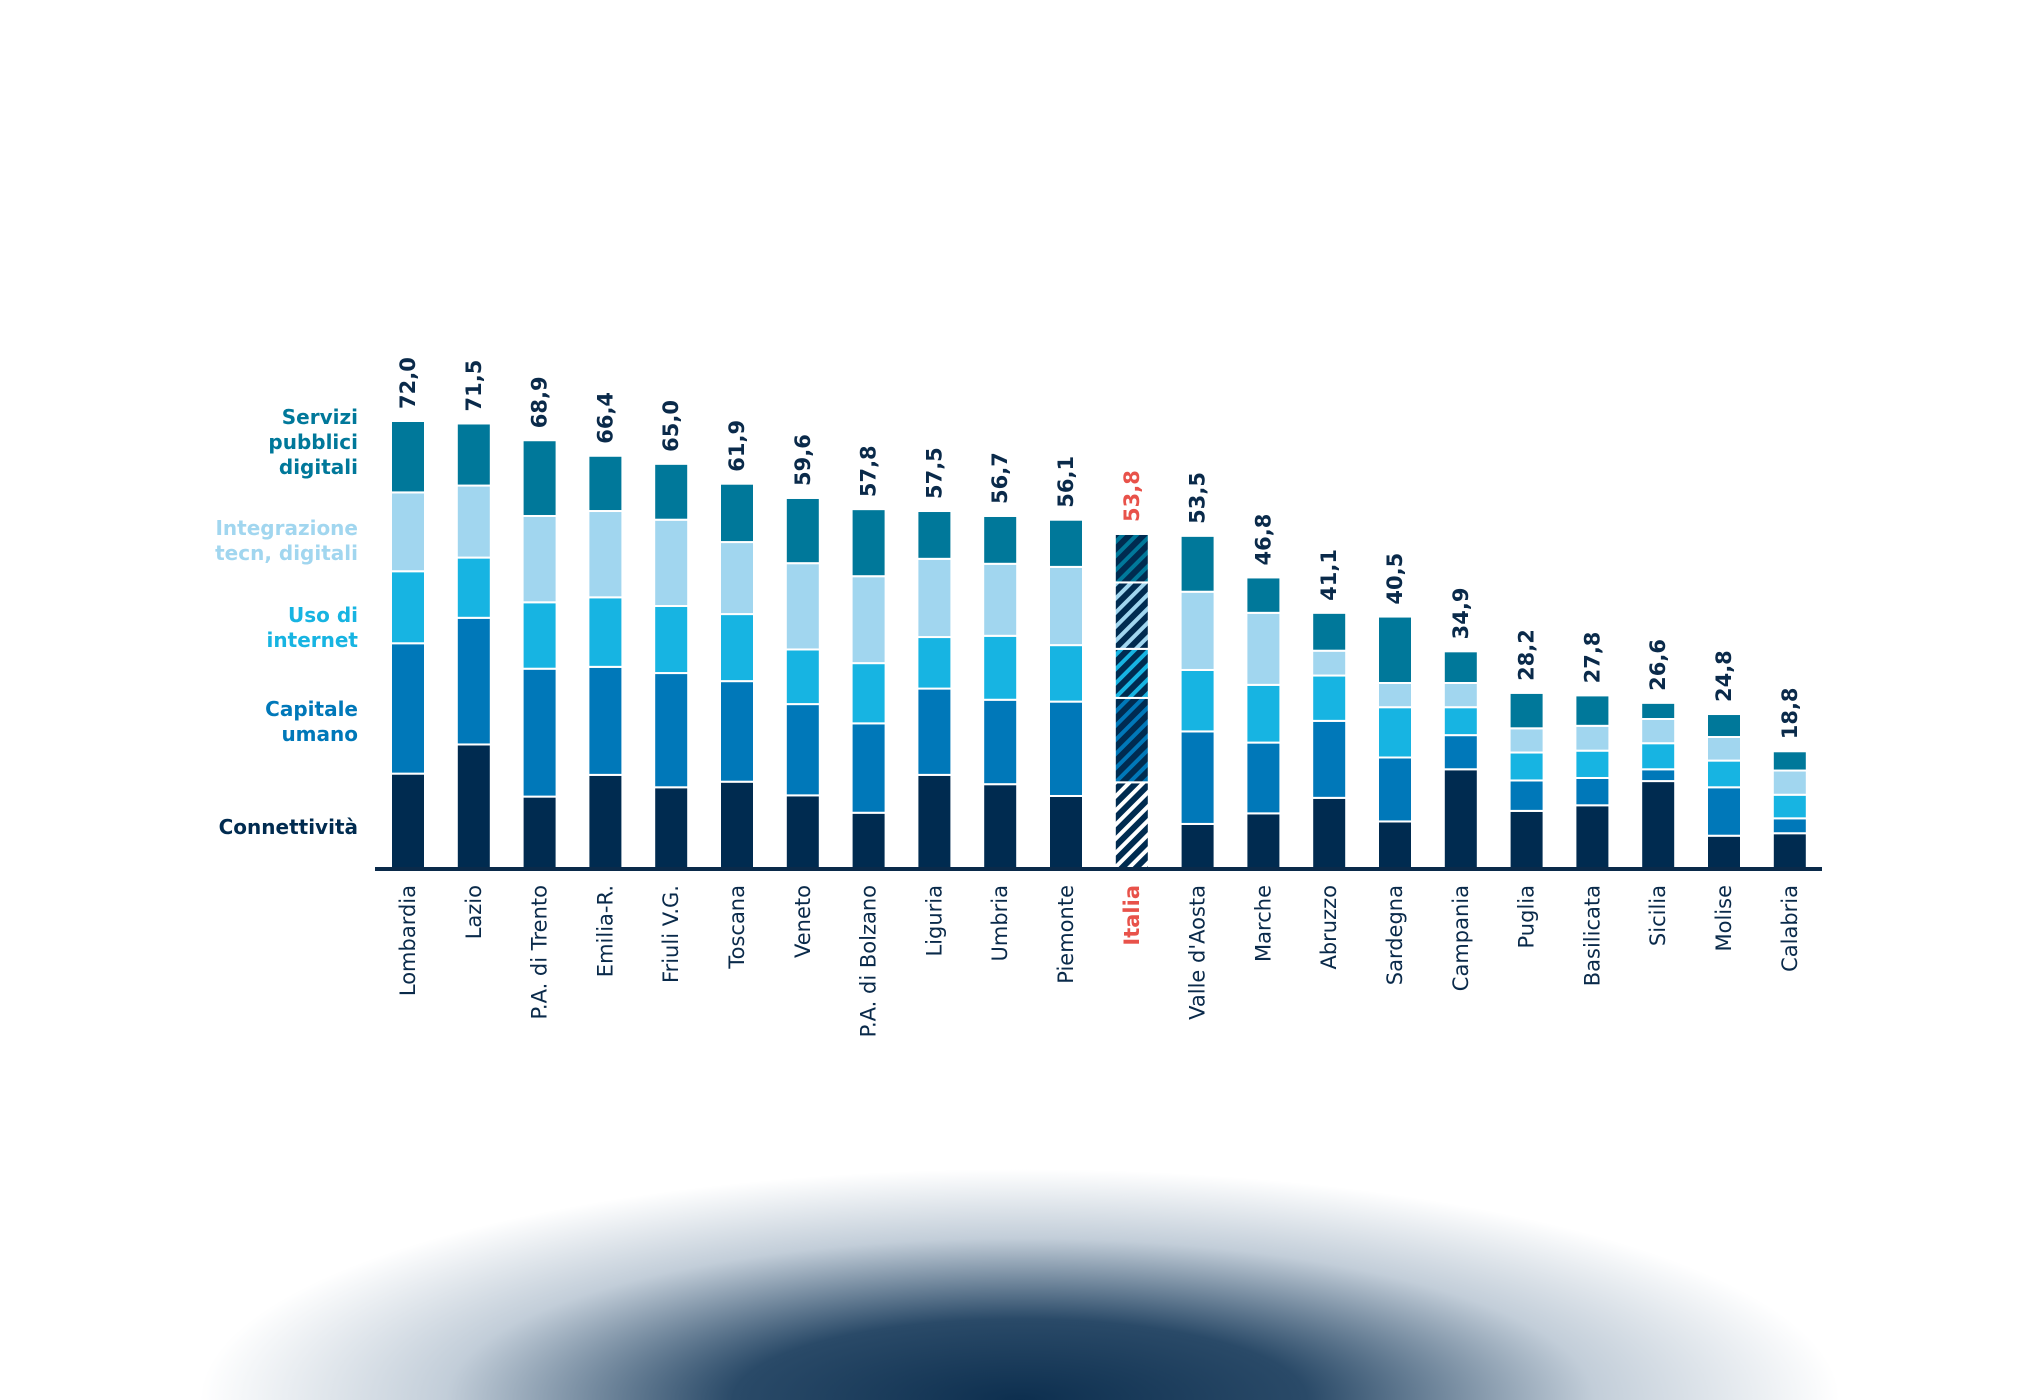 The height and width of the screenshot is (1400, 2040). What do you see at coordinates (869, 961) in the screenshot?
I see `category-label: P.A. di Bolzano` at bounding box center [869, 961].